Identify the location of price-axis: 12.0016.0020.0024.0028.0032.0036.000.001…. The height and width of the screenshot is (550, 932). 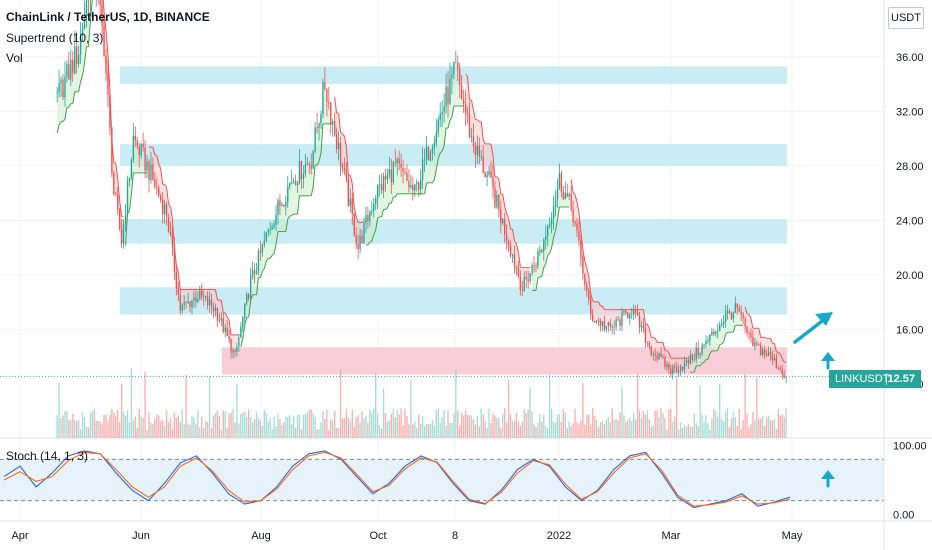
(910, 287).